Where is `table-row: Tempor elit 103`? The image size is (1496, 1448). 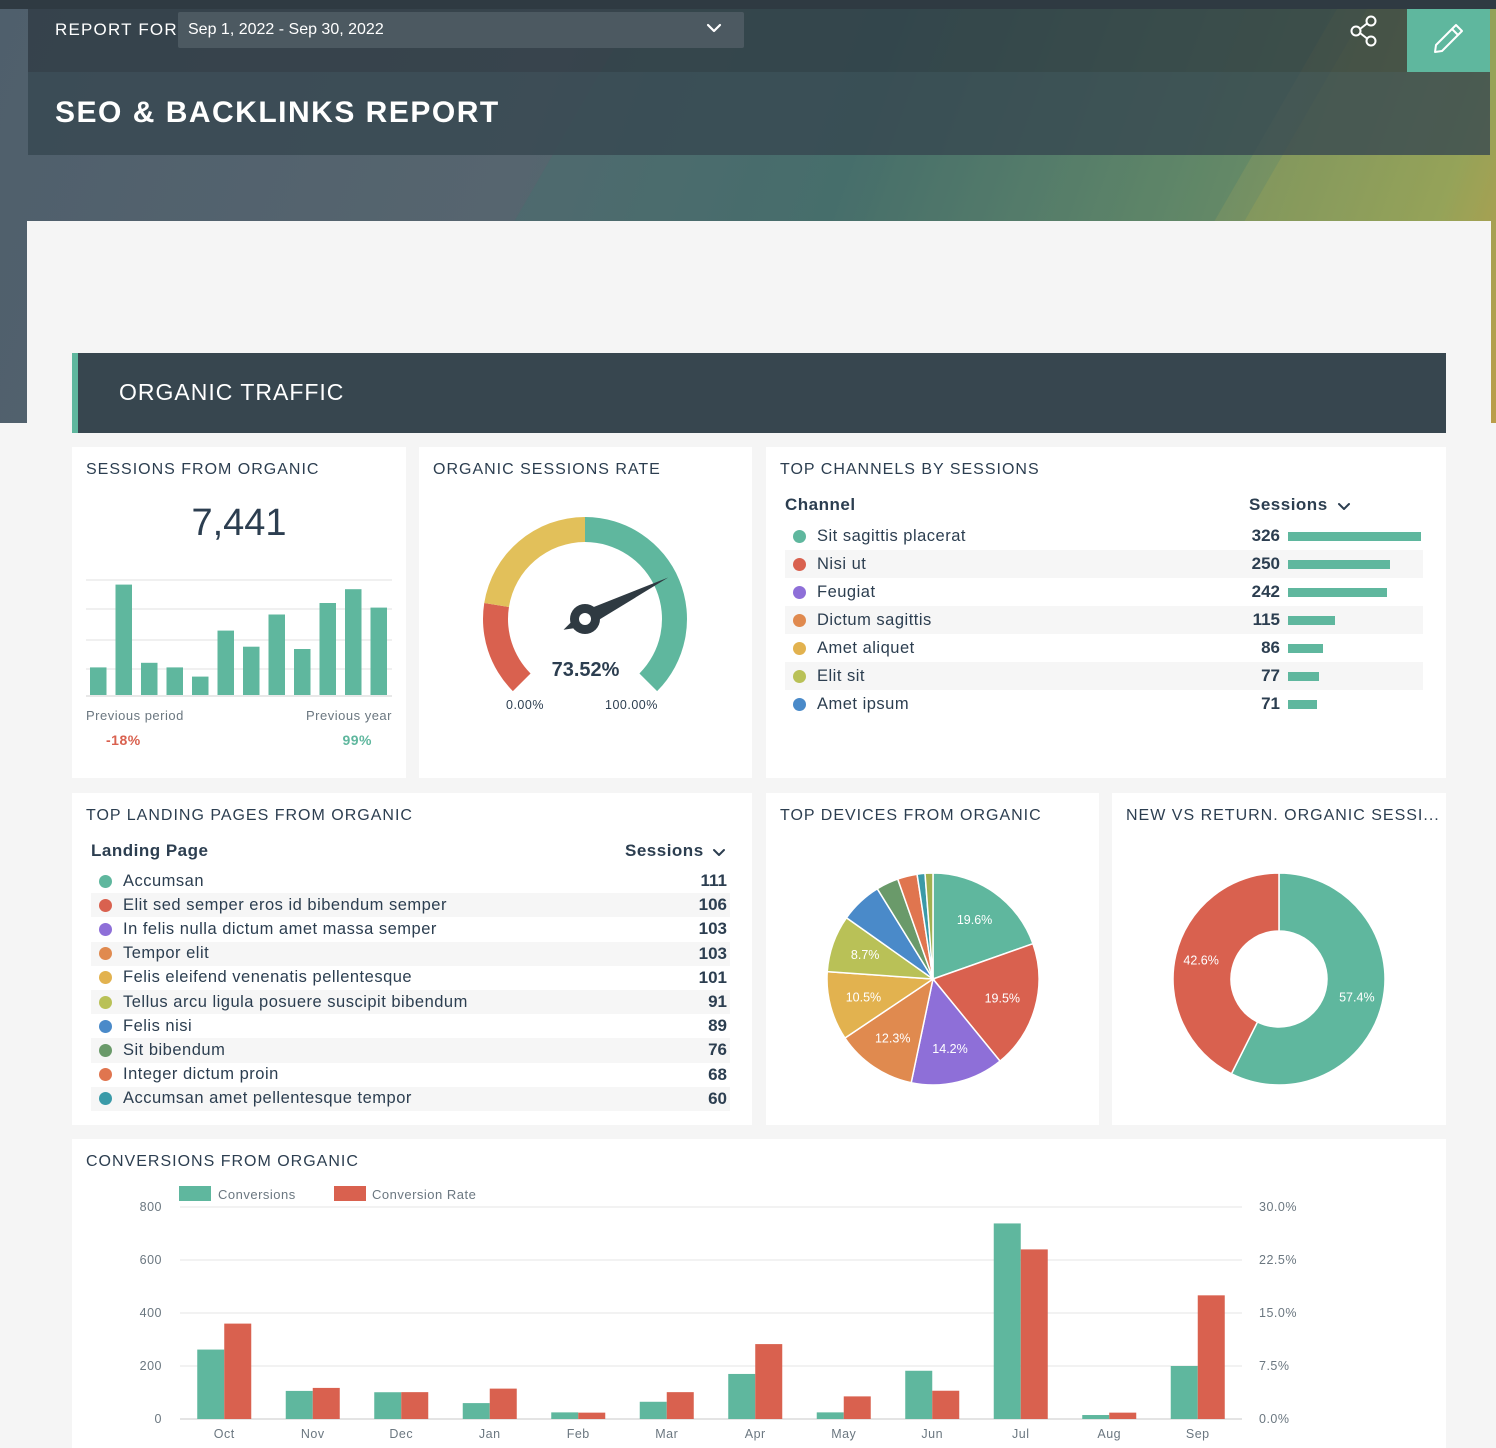 table-row: Tempor elit 103 is located at coordinates (410, 953).